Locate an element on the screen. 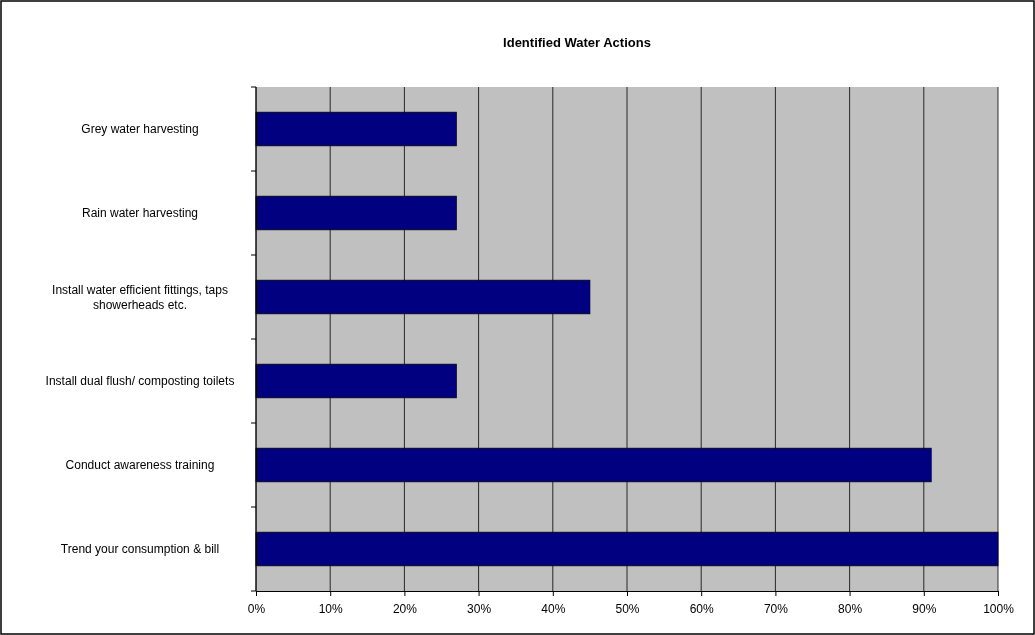  y-tick-label: Install dual flush/ composting toilets is located at coordinates (140, 381).